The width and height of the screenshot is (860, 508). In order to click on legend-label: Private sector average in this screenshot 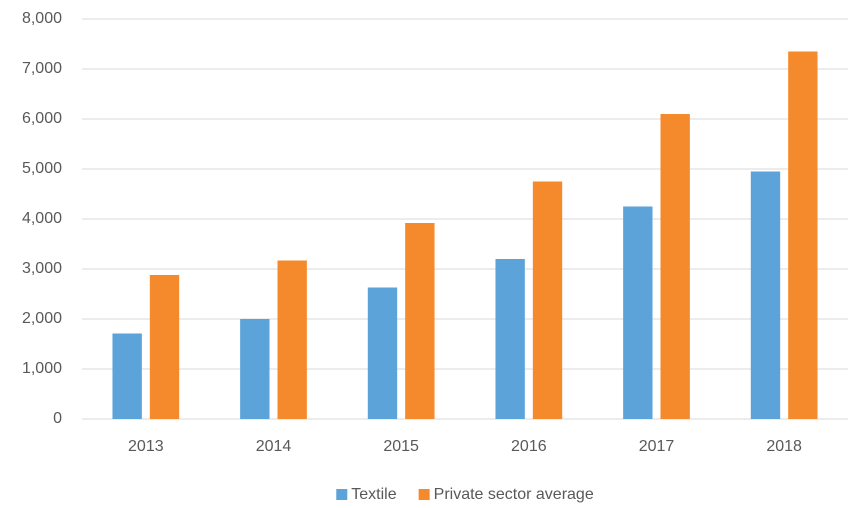, I will do `click(514, 494)`.